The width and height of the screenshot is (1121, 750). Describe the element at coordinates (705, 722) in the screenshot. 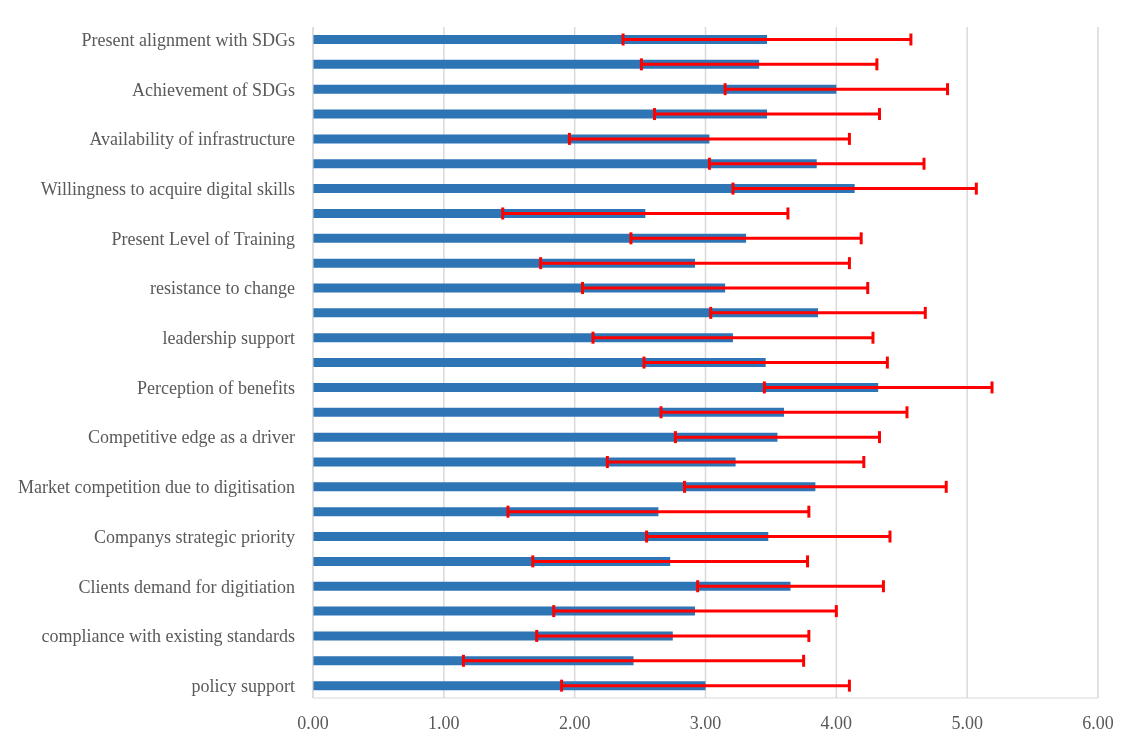

I see `x-tick-label: 3.00` at that location.